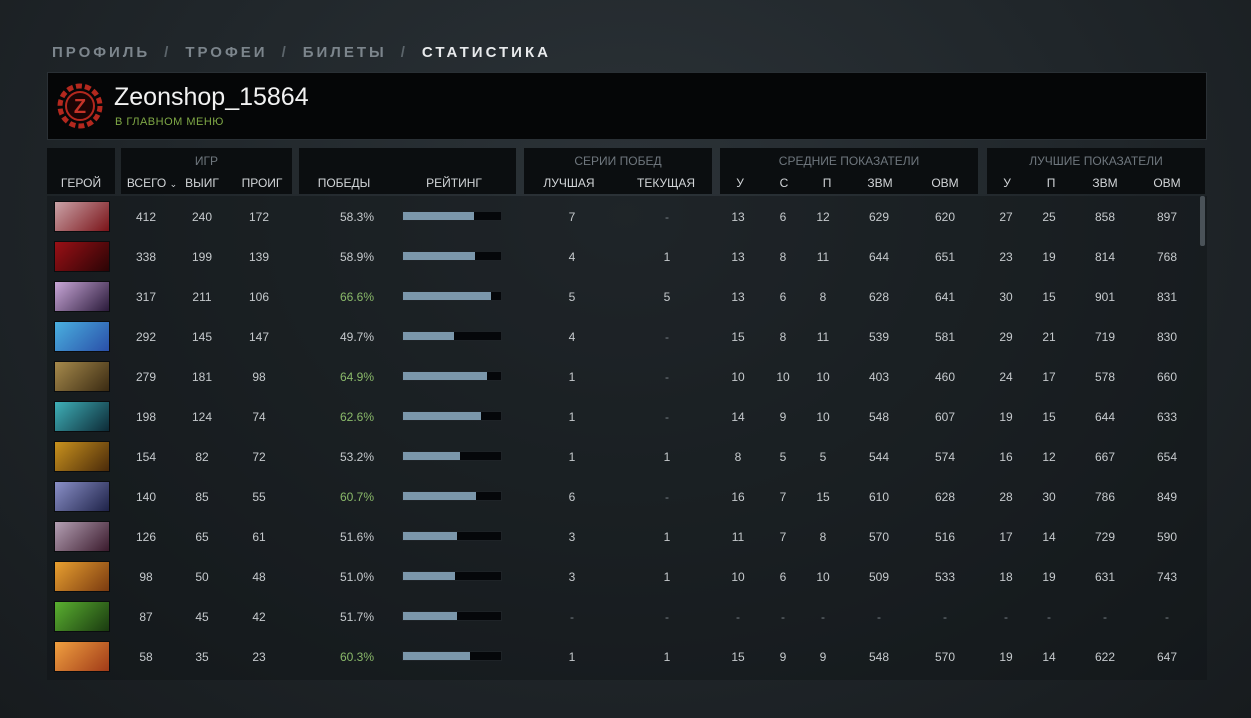 The width and height of the screenshot is (1251, 718). What do you see at coordinates (80, 106) in the screenshot?
I see `profile-logo-icon: Z` at bounding box center [80, 106].